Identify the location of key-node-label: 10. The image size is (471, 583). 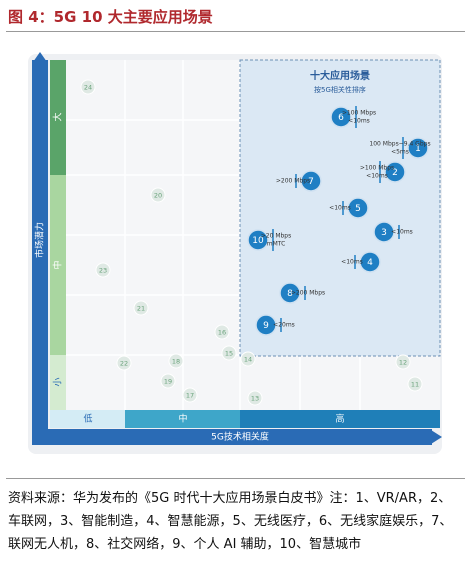
(258, 241).